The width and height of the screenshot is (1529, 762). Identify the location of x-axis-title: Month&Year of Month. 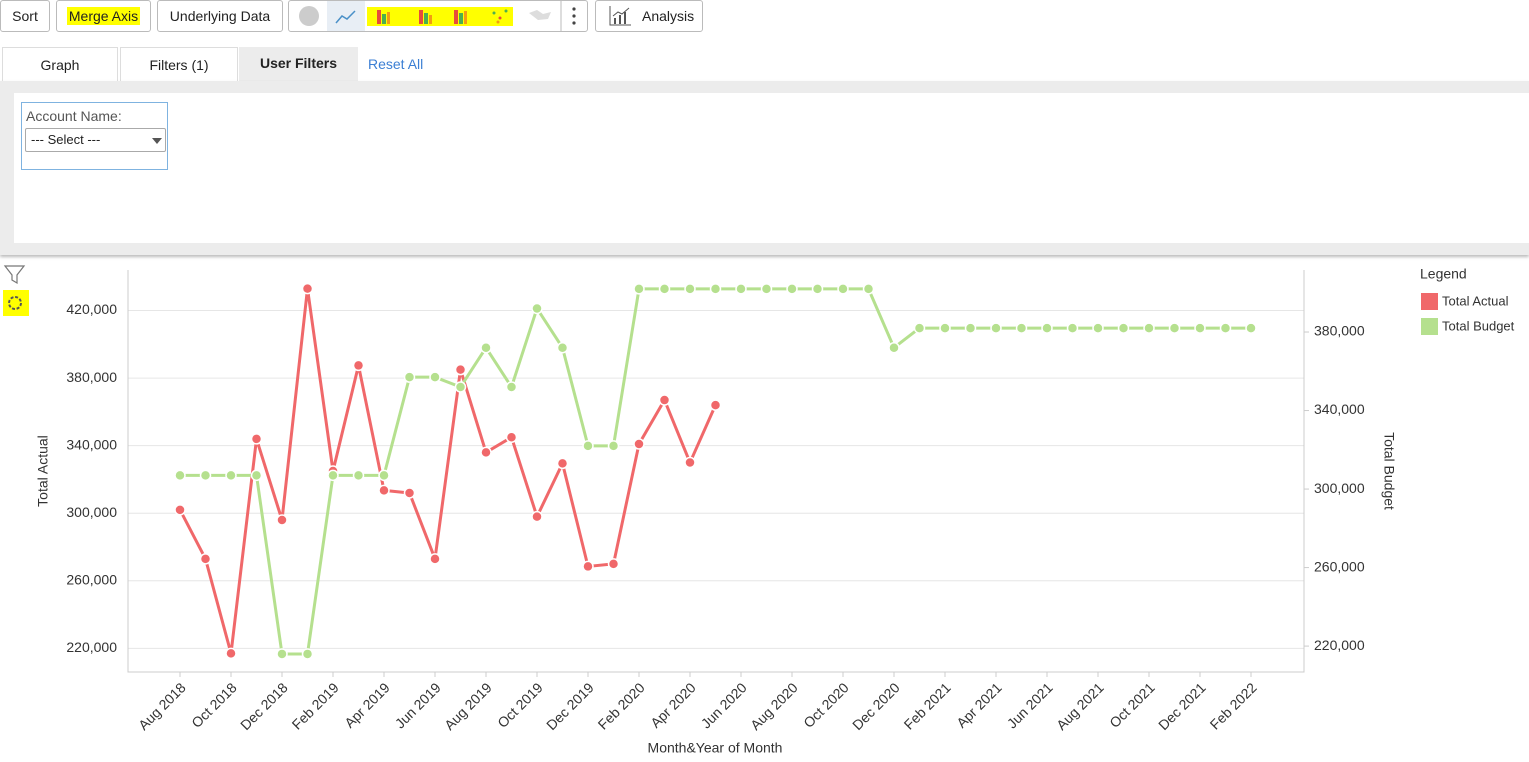
(715, 748).